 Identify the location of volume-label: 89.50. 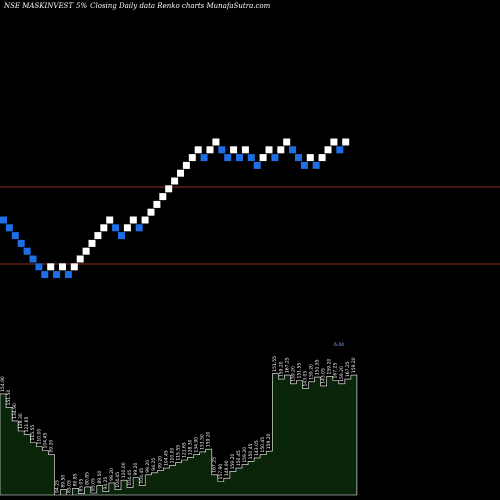
(100, 477).